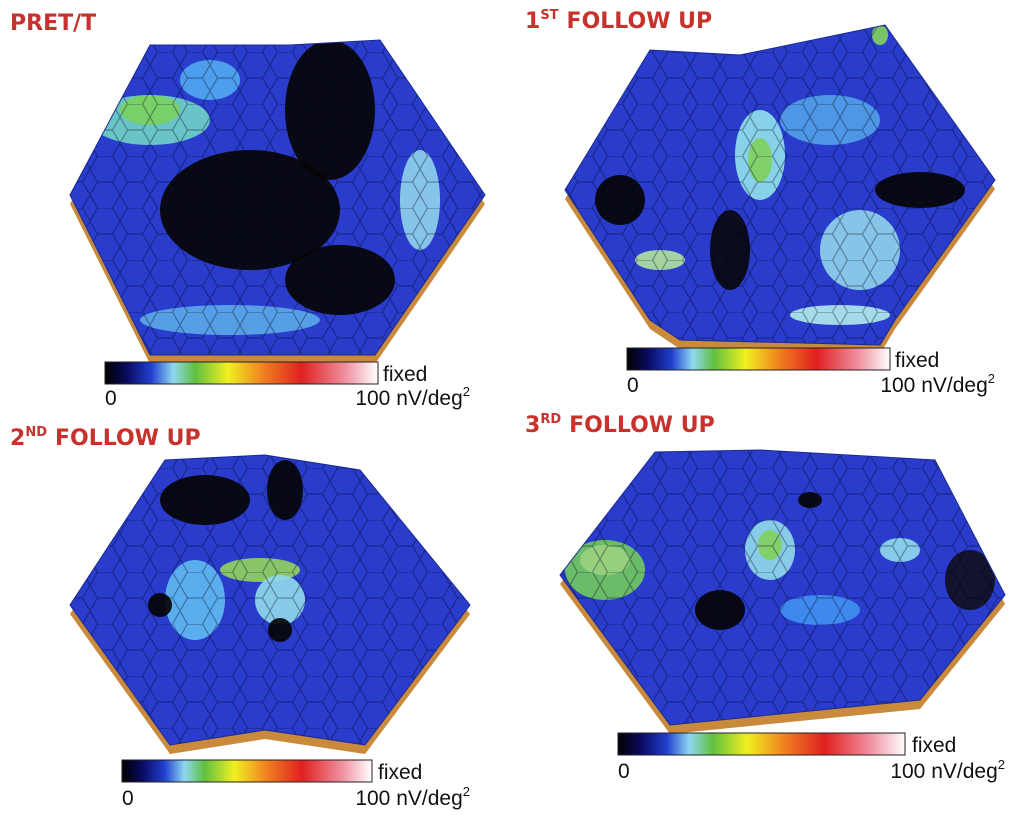 The height and width of the screenshot is (815, 1028). Describe the element at coordinates (549, 15) in the screenshot. I see `superscript: ST` at that location.